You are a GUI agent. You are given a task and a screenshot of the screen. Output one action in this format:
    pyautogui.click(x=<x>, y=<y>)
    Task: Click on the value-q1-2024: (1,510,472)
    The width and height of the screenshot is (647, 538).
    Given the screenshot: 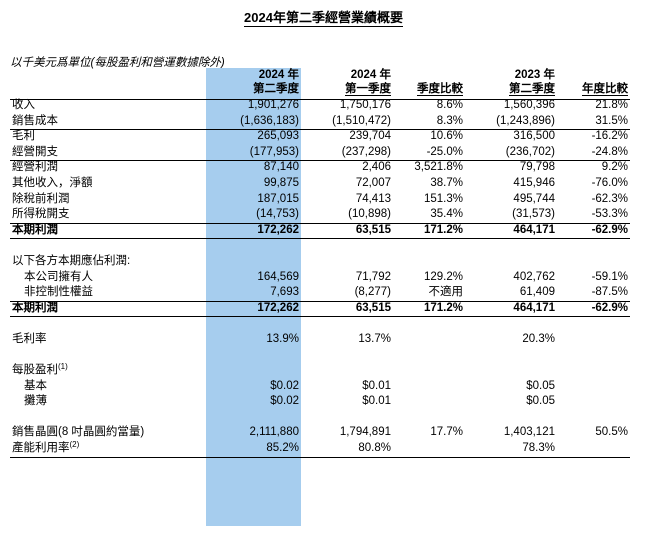 What is the action you would take?
    pyautogui.click(x=361, y=120)
    